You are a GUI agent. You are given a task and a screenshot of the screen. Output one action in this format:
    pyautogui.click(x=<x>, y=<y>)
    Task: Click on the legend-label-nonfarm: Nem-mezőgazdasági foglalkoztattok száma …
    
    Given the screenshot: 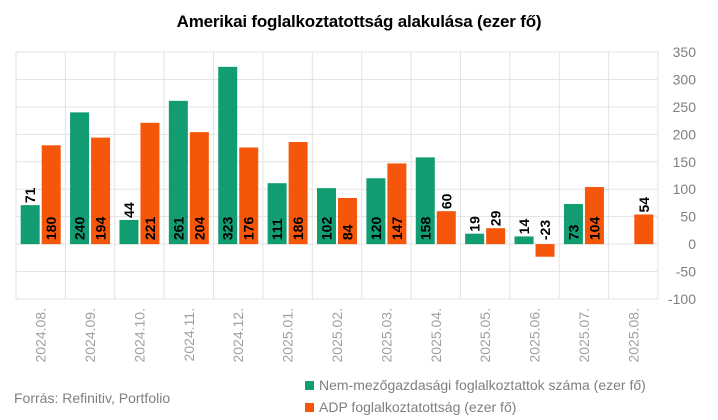 What is the action you would take?
    pyautogui.click(x=482, y=385)
    